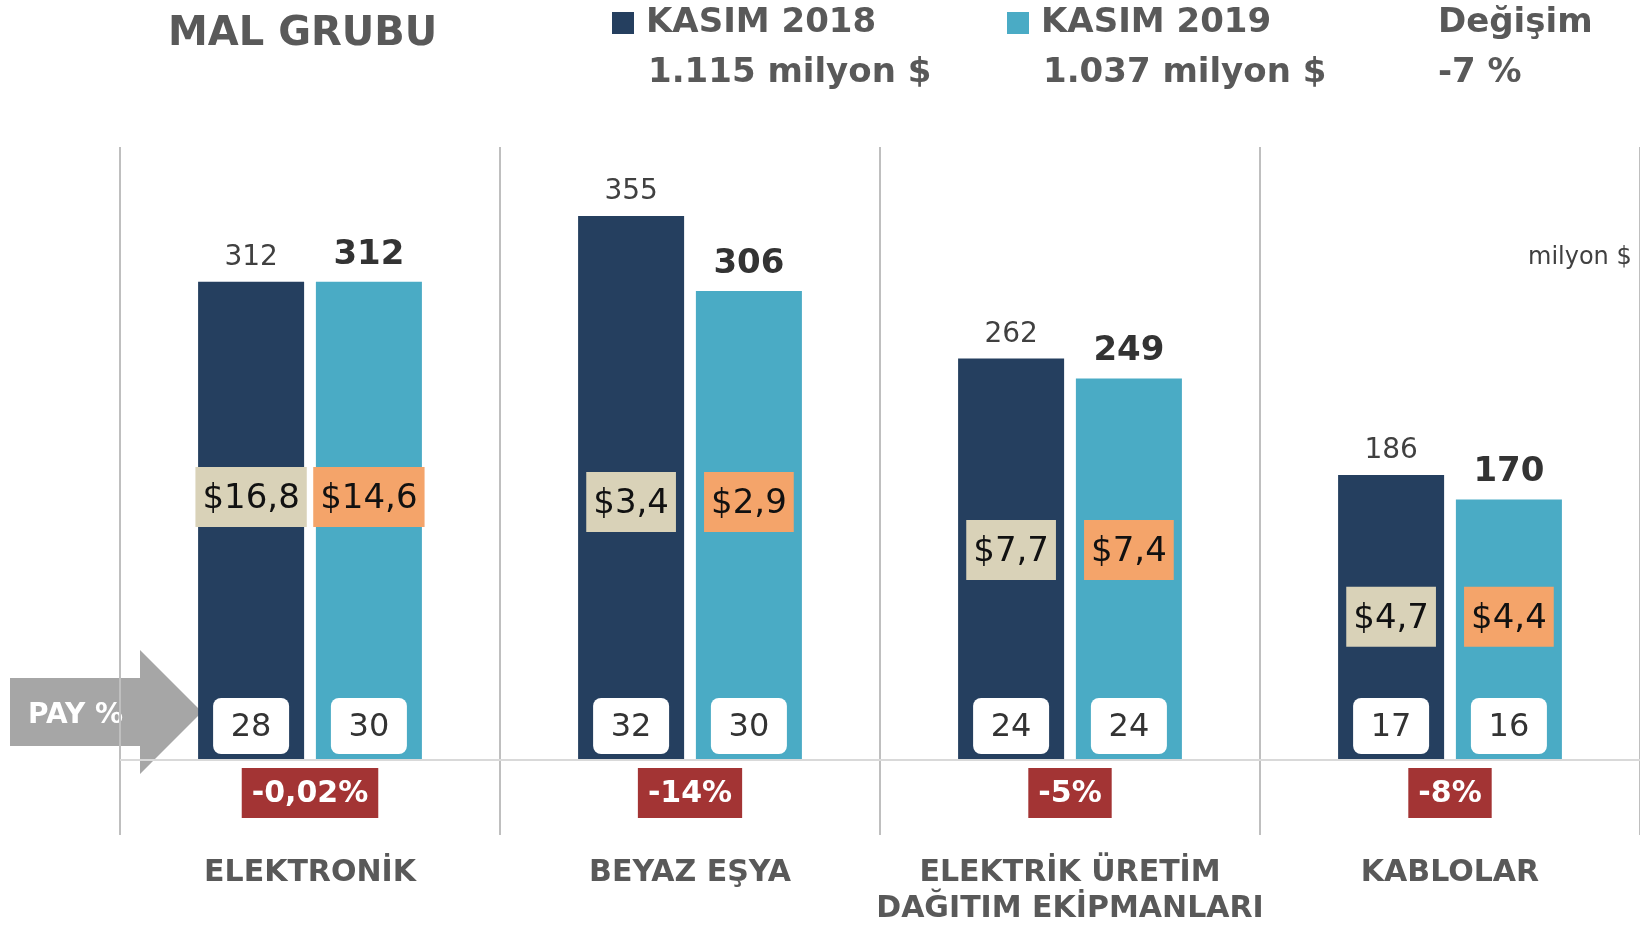 The width and height of the screenshot is (1640, 947). What do you see at coordinates (1480, 70) in the screenshot?
I see `text: -7 %` at bounding box center [1480, 70].